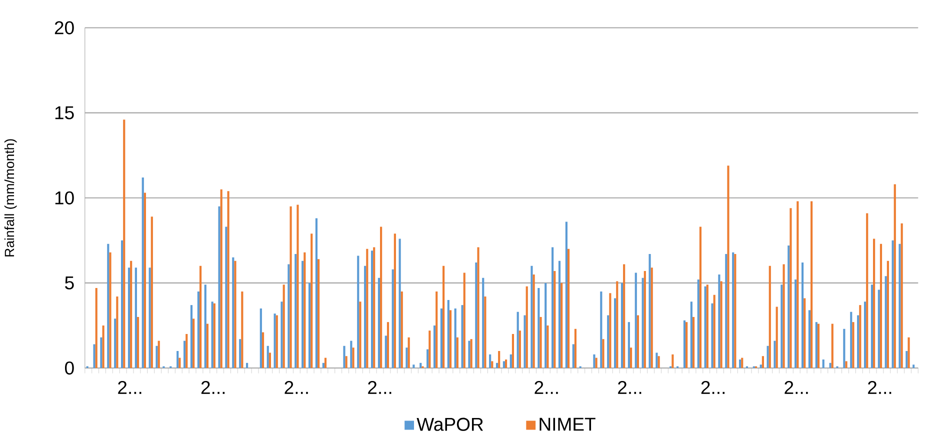 The image size is (937, 438). I want to click on y-axis-title: Rainfall (mm/month), so click(10, 197).